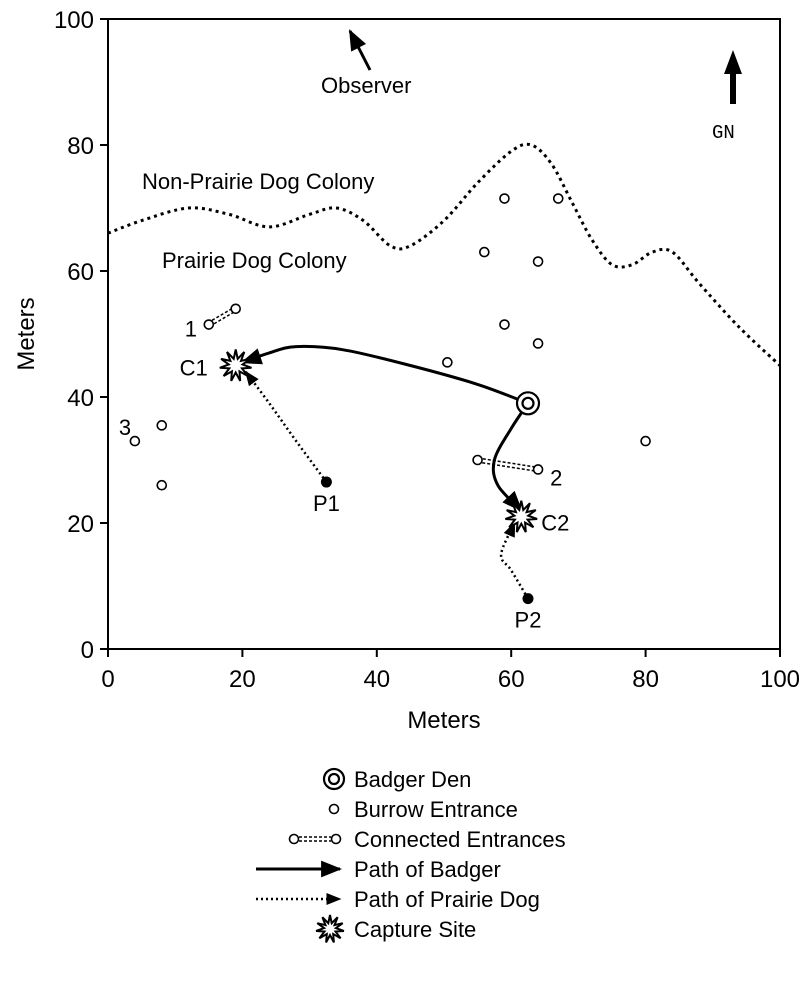  Describe the element at coordinates (436, 809) in the screenshot. I see `legend-label: Burrow Entrance` at that location.